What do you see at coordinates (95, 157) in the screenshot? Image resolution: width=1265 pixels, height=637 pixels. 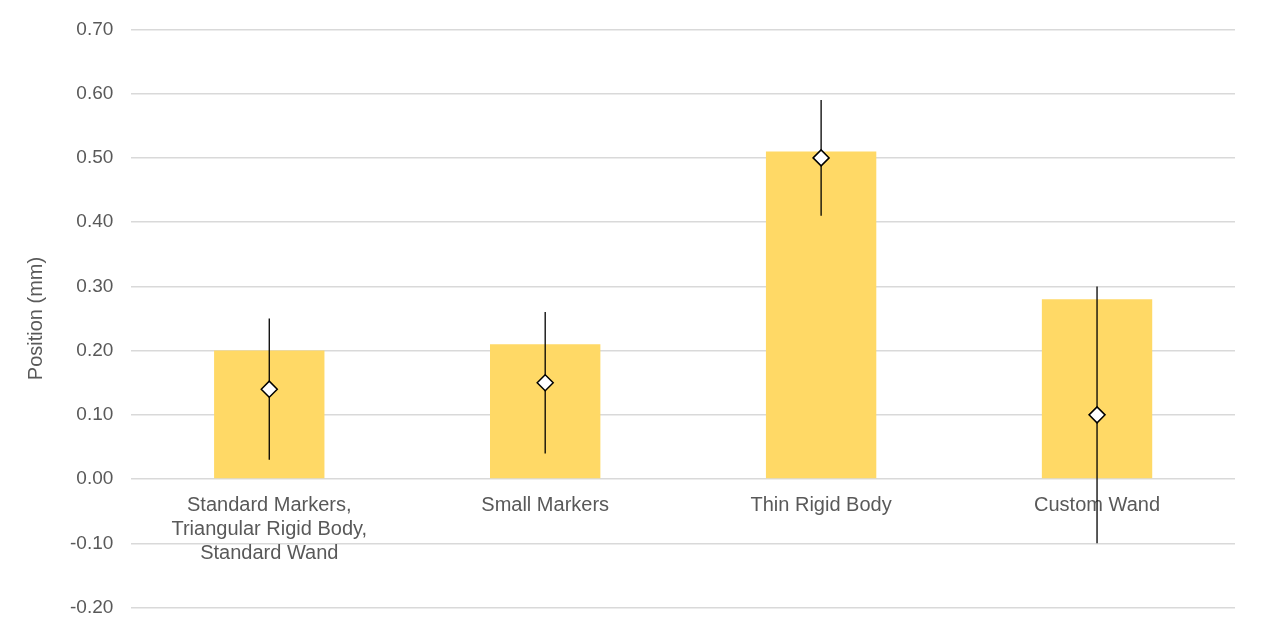 I see `y-tick-label: 0.50` at bounding box center [95, 157].